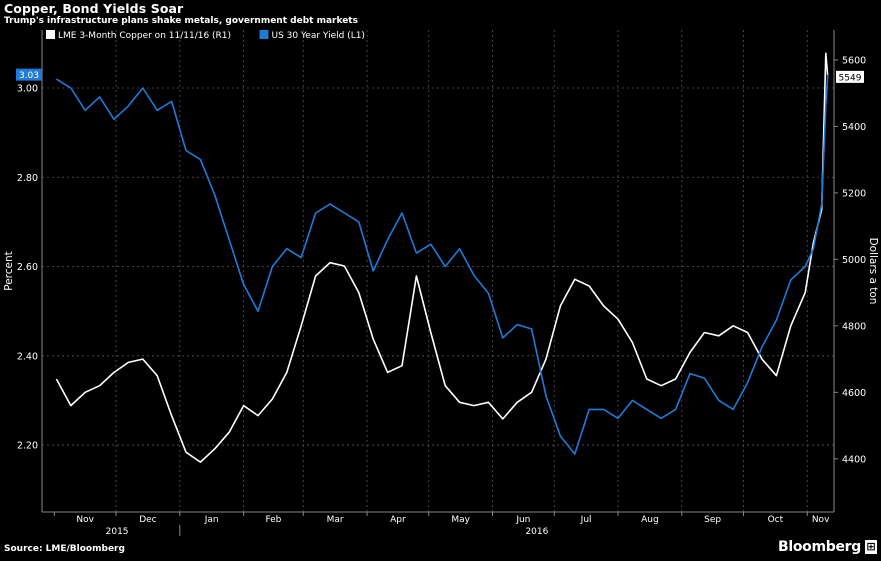 The height and width of the screenshot is (561, 881). Describe the element at coordinates (318, 36) in the screenshot. I see `legend-label: US 30 Year Yield (L1)` at that location.